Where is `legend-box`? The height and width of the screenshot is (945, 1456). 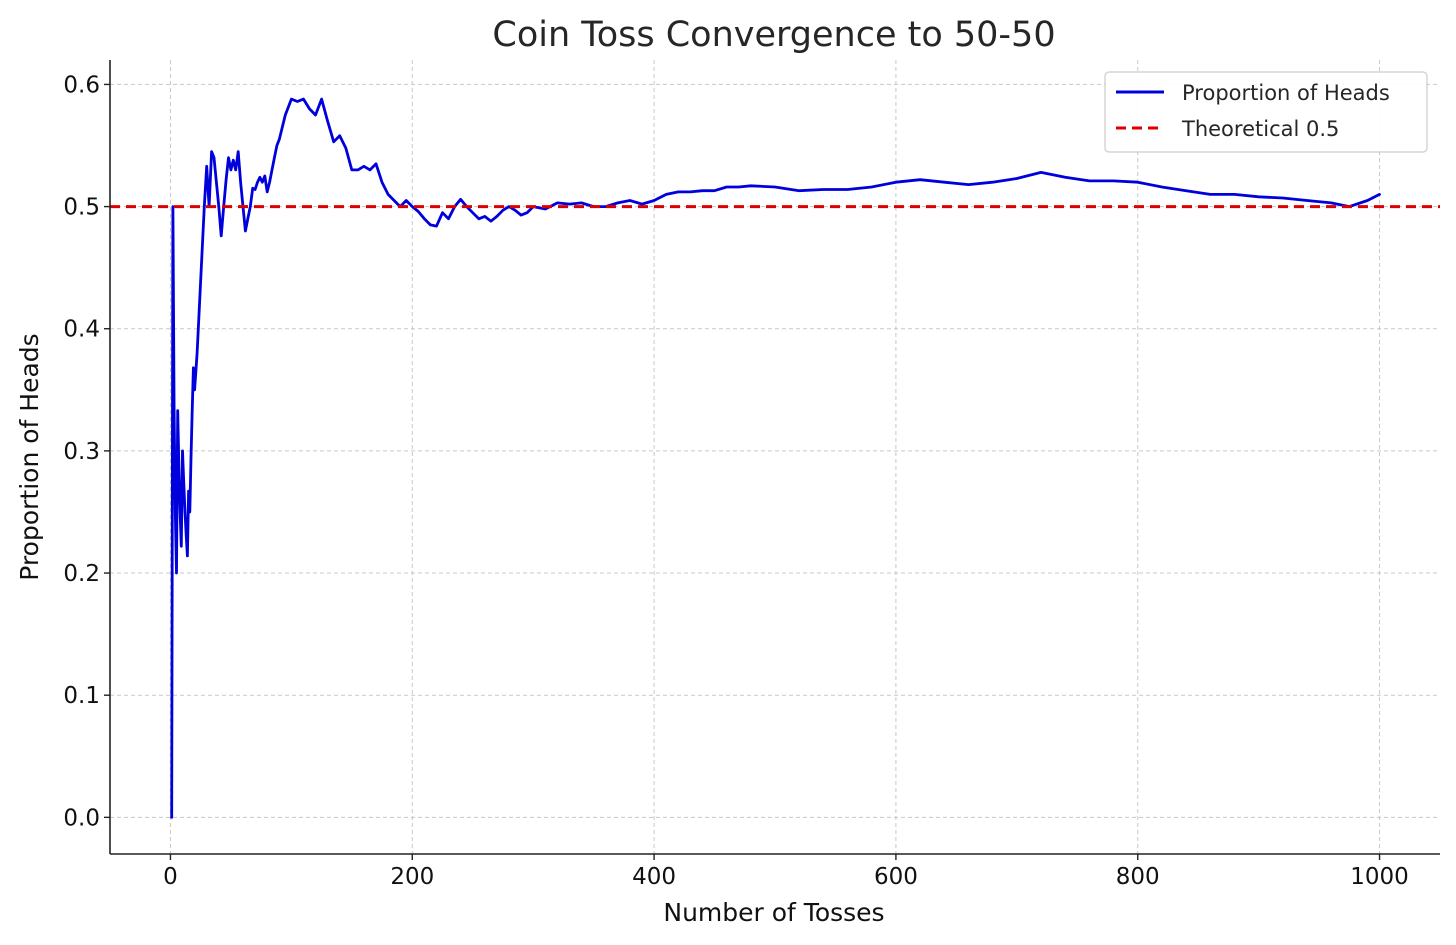
legend-box is located at coordinates (1266, 112).